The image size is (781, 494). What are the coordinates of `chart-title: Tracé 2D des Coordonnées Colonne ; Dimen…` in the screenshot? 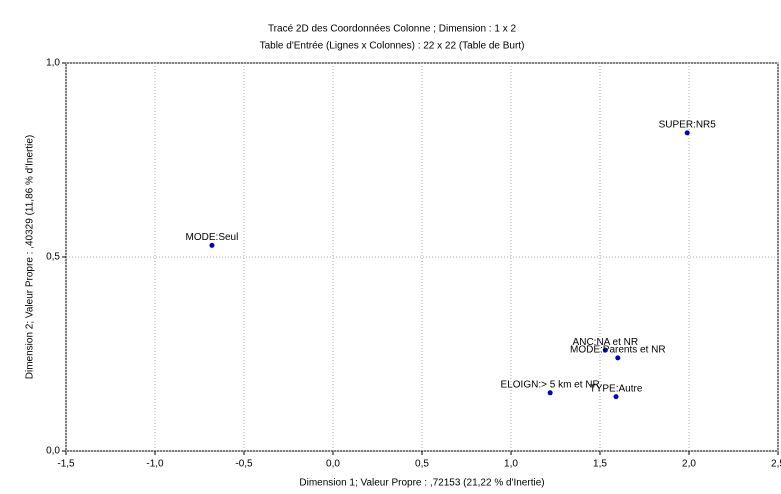 It's located at (392, 29).